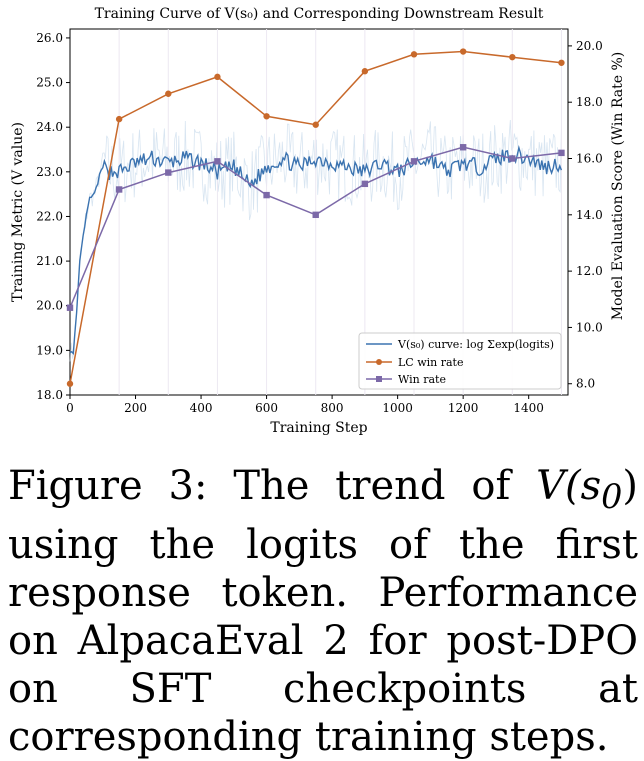 The image size is (644, 761). What do you see at coordinates (305, 405) in the screenshot?
I see `x-axis-ticks: 0 200 400 600 800 1000 1200 1400` at bounding box center [305, 405].